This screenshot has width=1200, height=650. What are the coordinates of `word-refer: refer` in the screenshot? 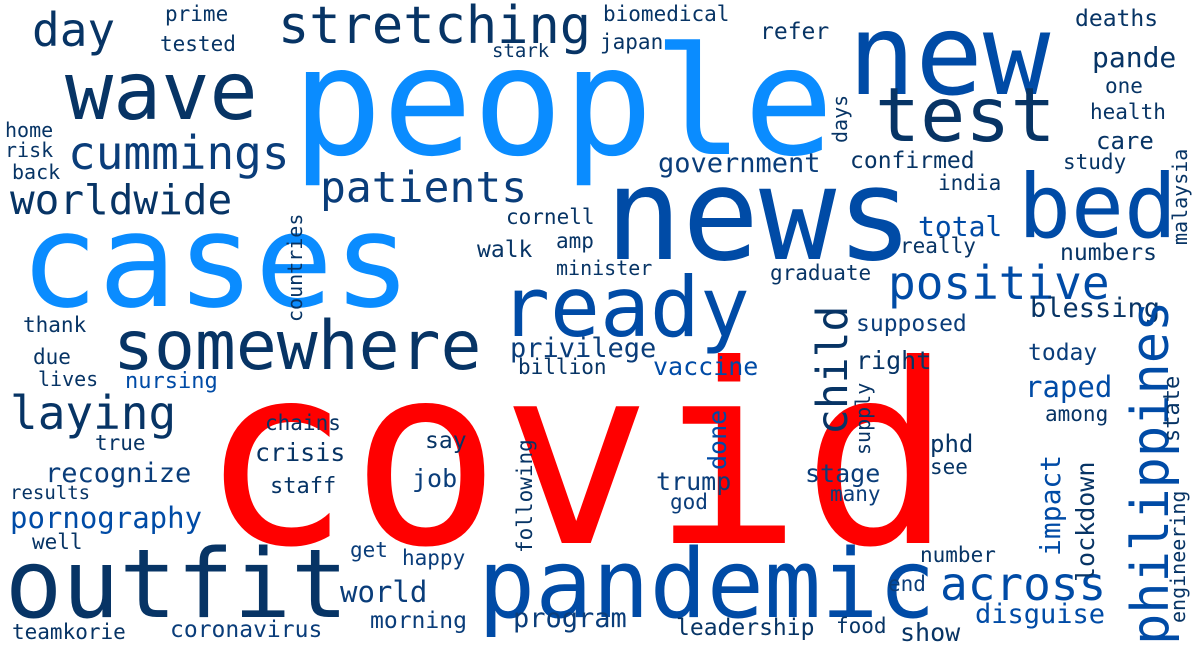 It's located at (795, 32).